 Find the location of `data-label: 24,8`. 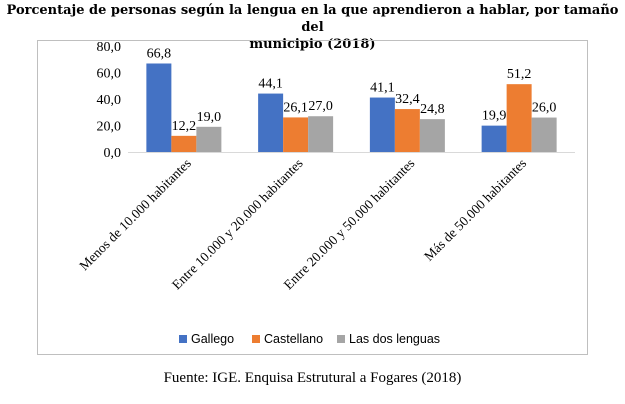

data-label: 24,8 is located at coordinates (432, 109).